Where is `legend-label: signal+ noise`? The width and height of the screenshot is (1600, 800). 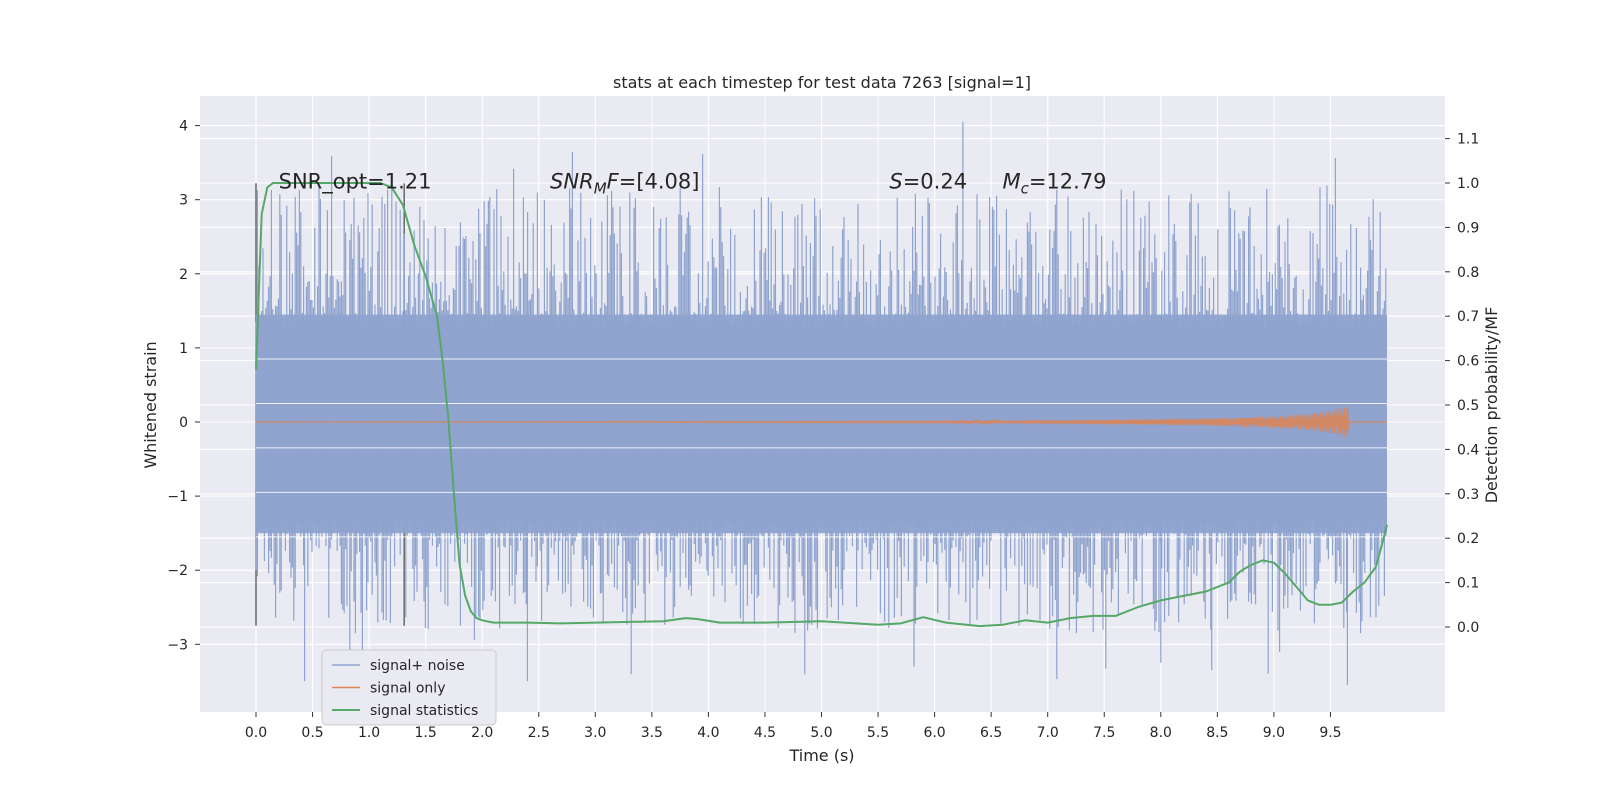
legend-label: signal+ noise is located at coordinates (417, 666).